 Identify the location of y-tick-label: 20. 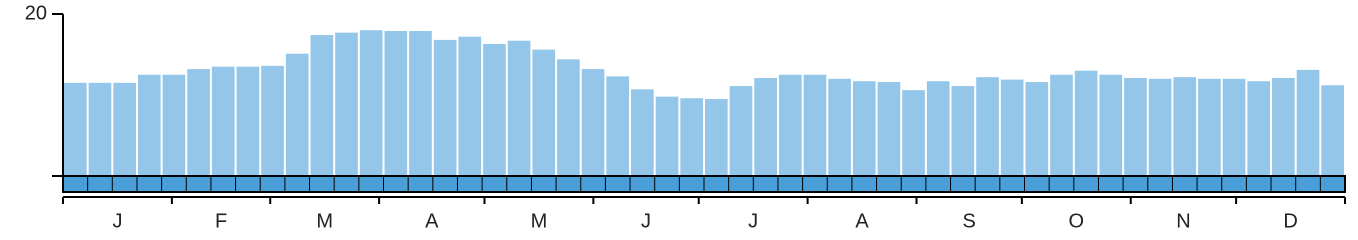
(36, 13).